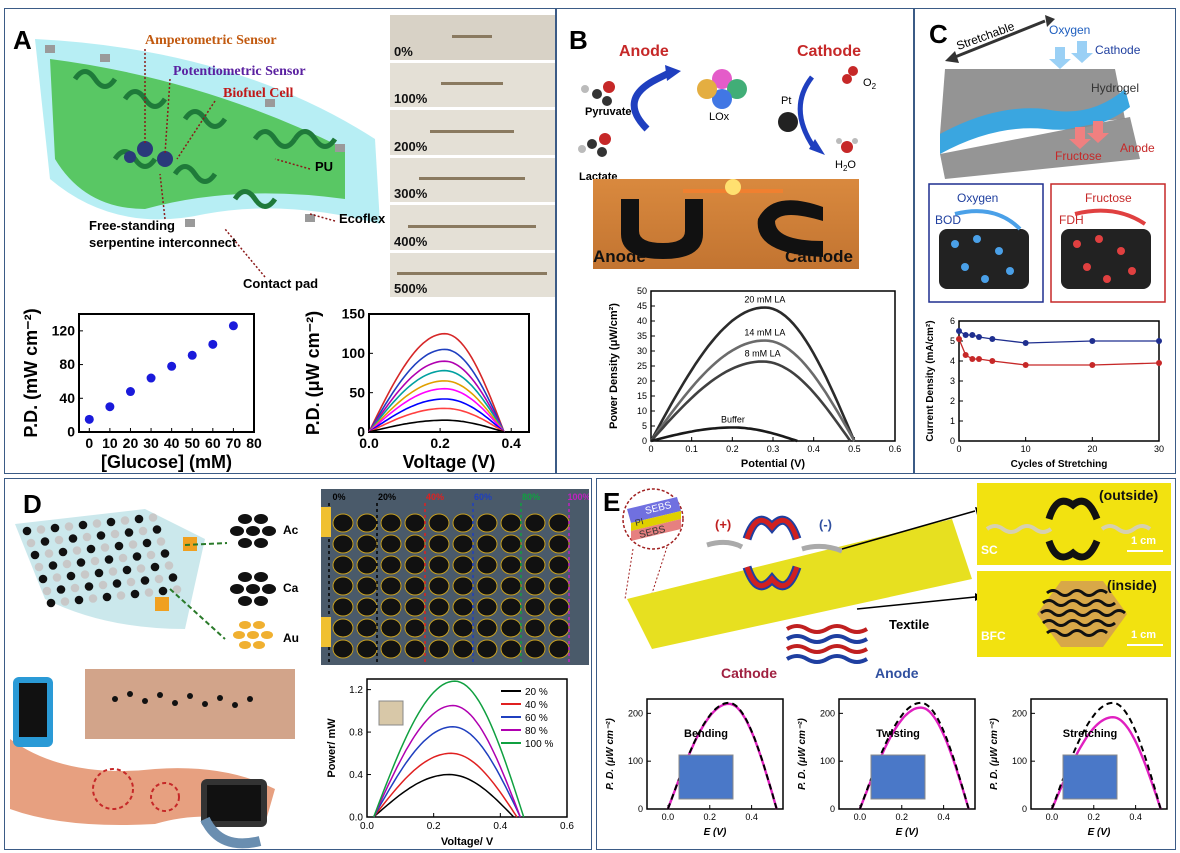 Image resolution: width=1180 pixels, height=853 pixels. Describe the element at coordinates (764, 333) in the screenshot. I see `series-label: 14 mM LA` at that location.